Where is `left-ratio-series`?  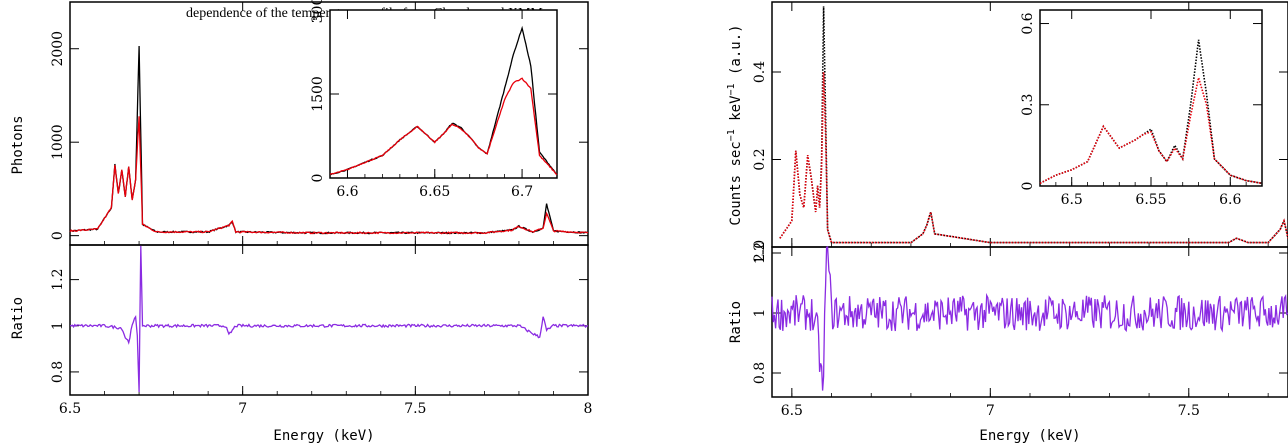
left-ratio-series is located at coordinates (328, 319).